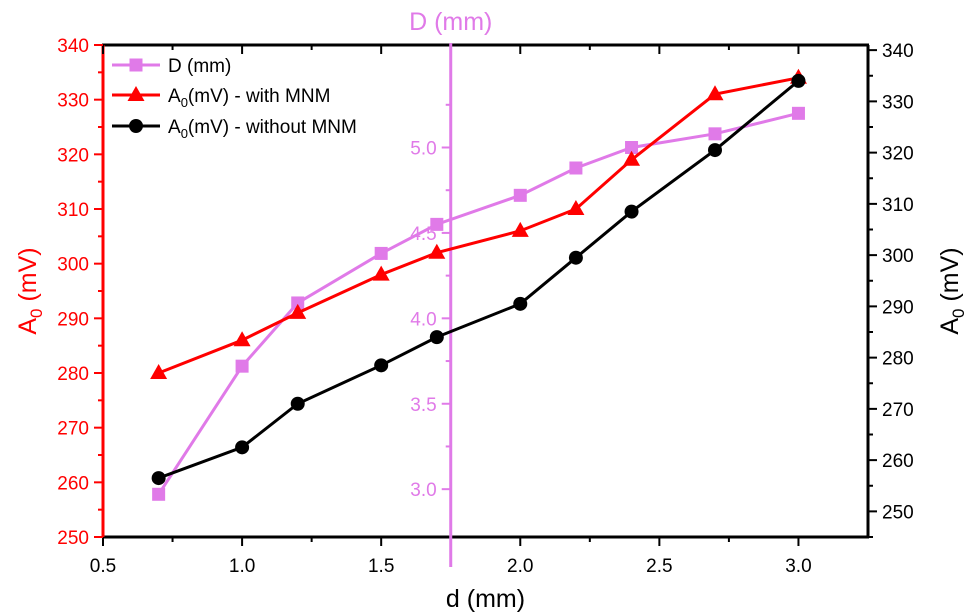  What do you see at coordinates (423, 490) in the screenshot?
I see `d-axis-tick-label: 3.0` at bounding box center [423, 490].